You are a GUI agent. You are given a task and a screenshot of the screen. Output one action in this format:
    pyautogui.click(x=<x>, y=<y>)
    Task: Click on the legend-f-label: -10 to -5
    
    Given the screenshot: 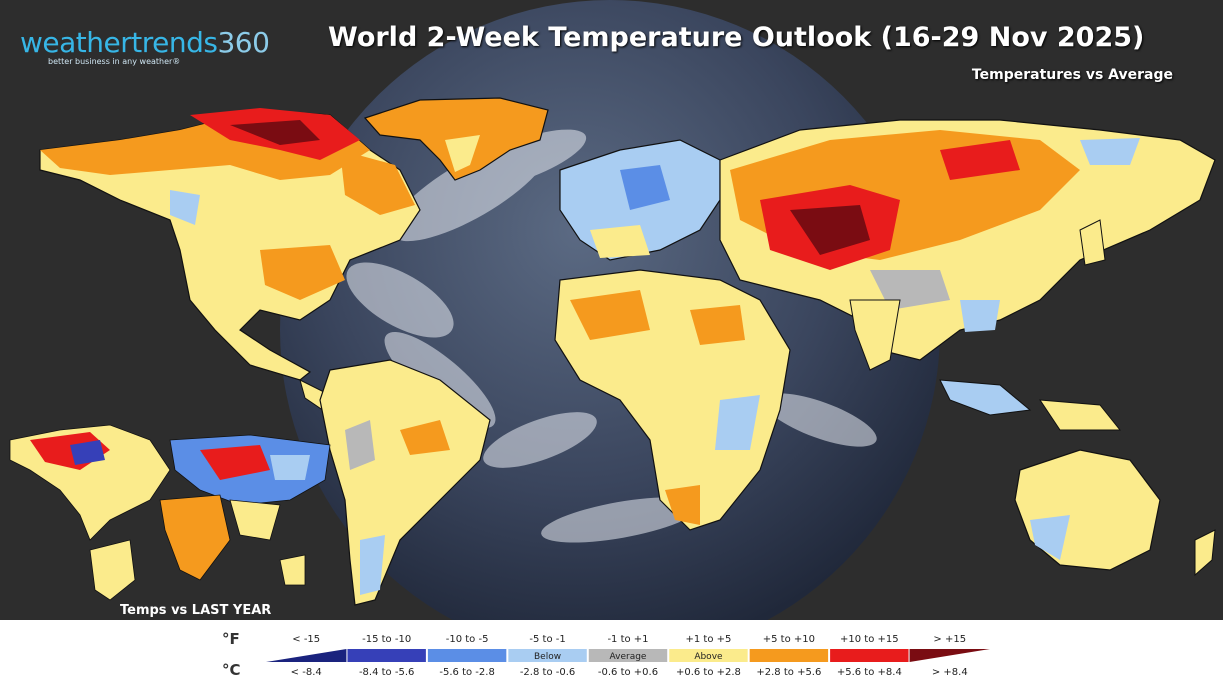 What is the action you would take?
    pyautogui.click(x=467, y=639)
    